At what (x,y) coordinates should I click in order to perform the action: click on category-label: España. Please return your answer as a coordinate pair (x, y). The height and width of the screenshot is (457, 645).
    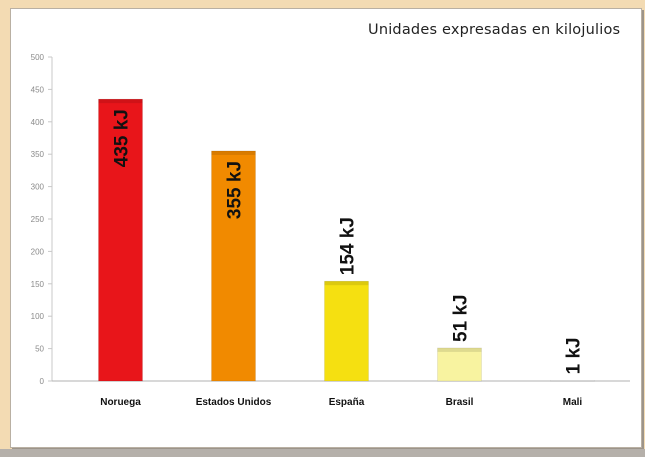
    Looking at the image, I should click on (347, 402).